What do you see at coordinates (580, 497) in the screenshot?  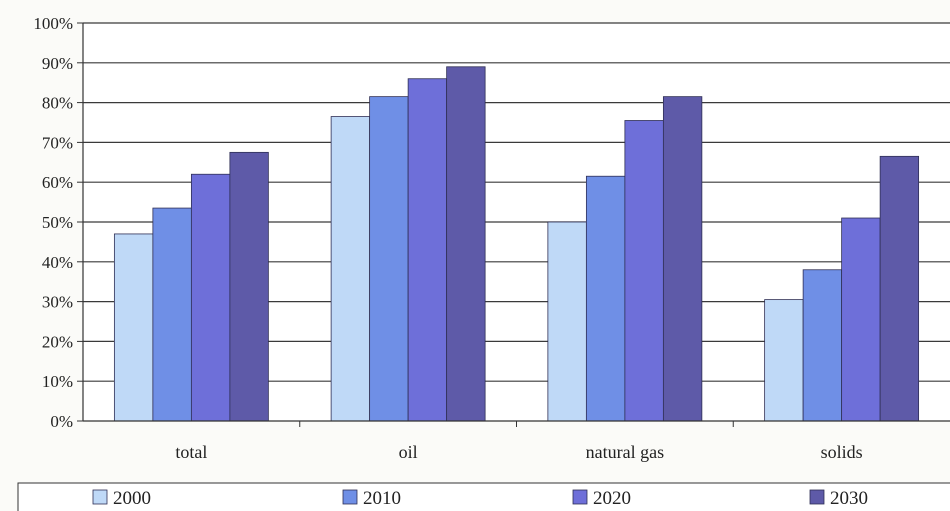 I see `legend-swatch-2020` at bounding box center [580, 497].